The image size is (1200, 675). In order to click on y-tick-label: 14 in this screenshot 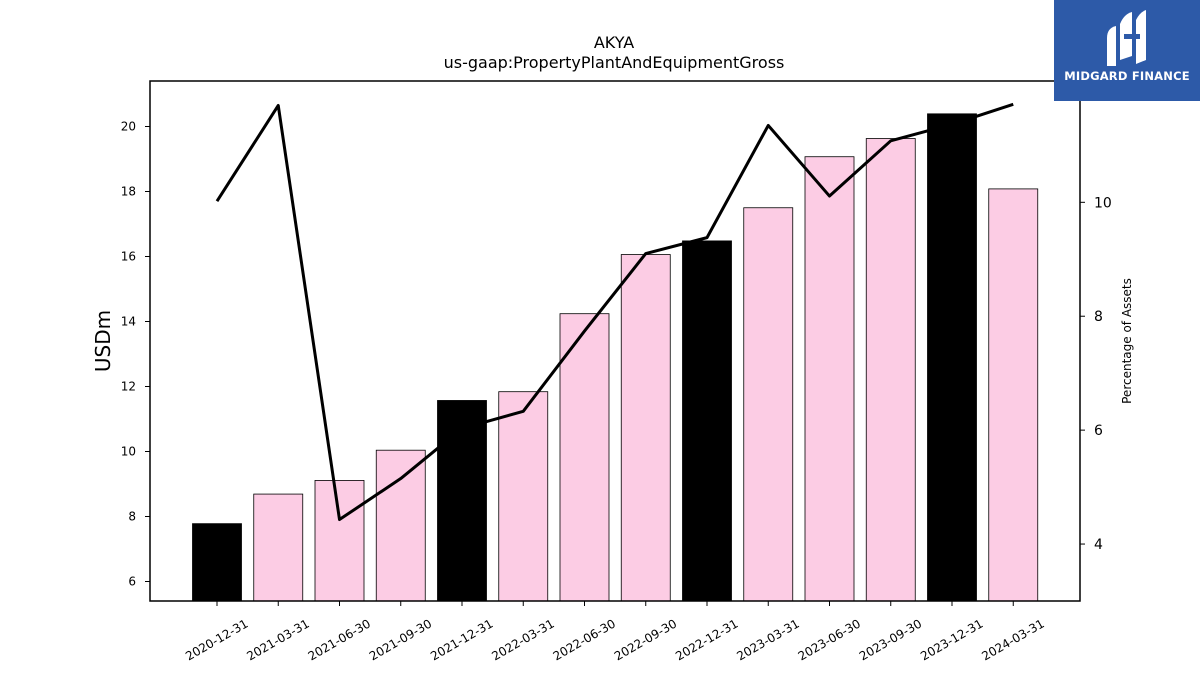, I will do `click(128, 322)`.